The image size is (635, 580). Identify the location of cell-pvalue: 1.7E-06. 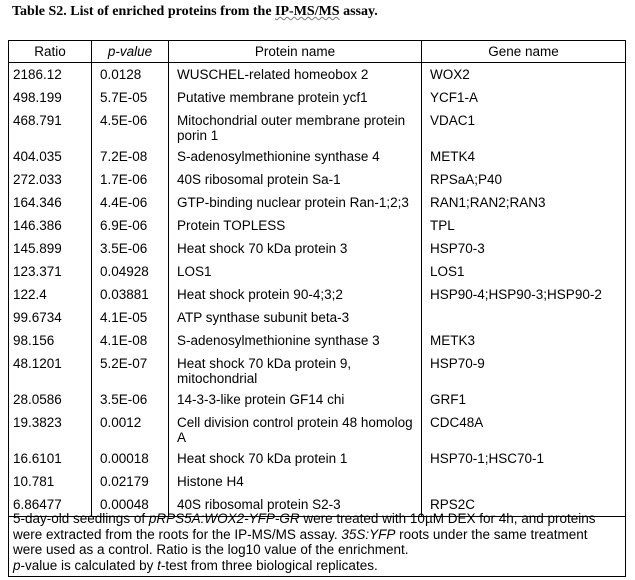
(130, 179).